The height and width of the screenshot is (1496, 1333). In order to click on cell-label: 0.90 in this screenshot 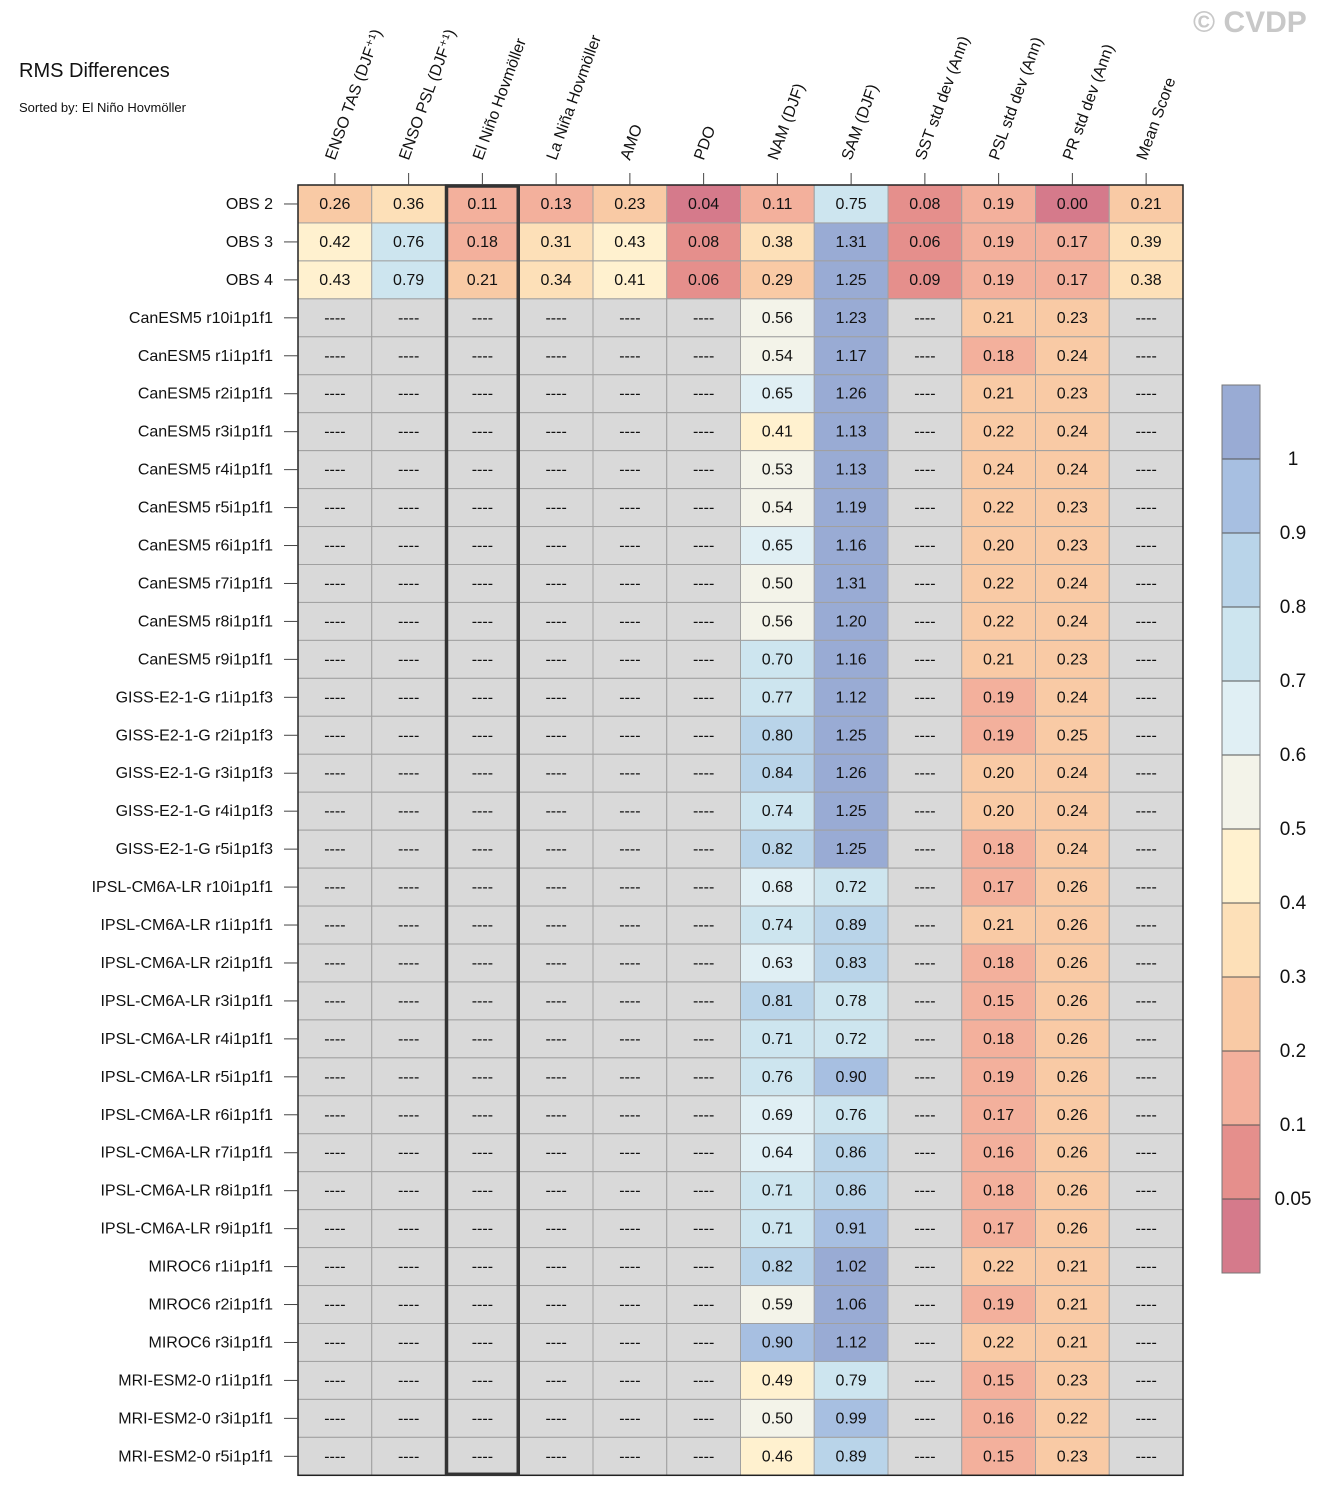, I will do `click(777, 1342)`.